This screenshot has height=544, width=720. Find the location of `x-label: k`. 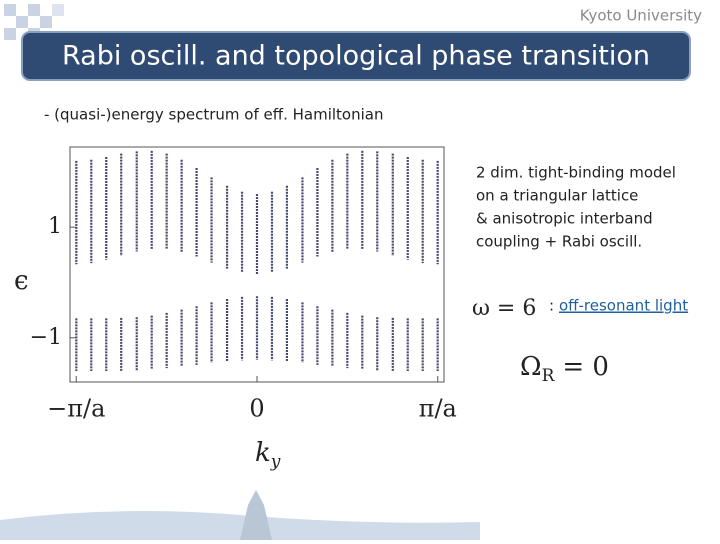

x-label: k is located at coordinates (263, 453).